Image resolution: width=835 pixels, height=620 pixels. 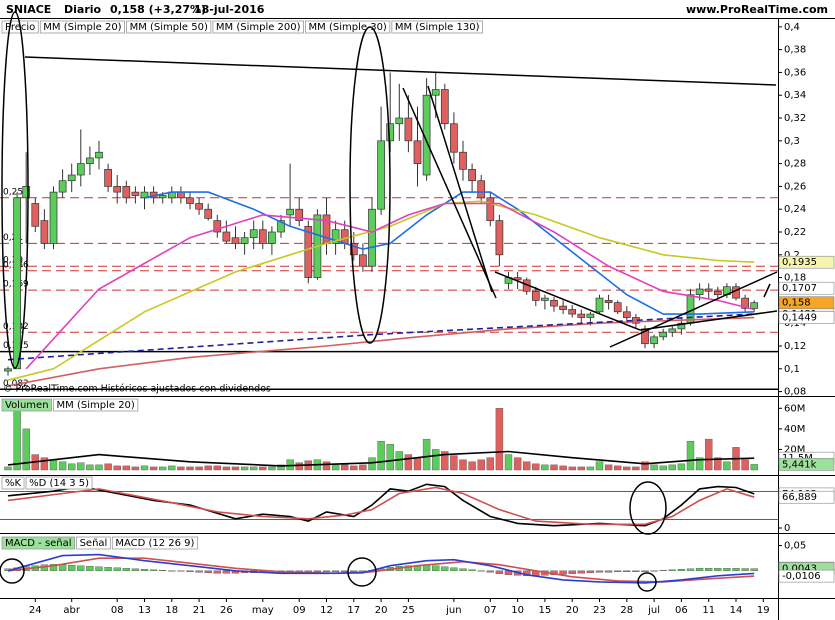 I want to click on y-tick-label: 0, so click(x=787, y=528).